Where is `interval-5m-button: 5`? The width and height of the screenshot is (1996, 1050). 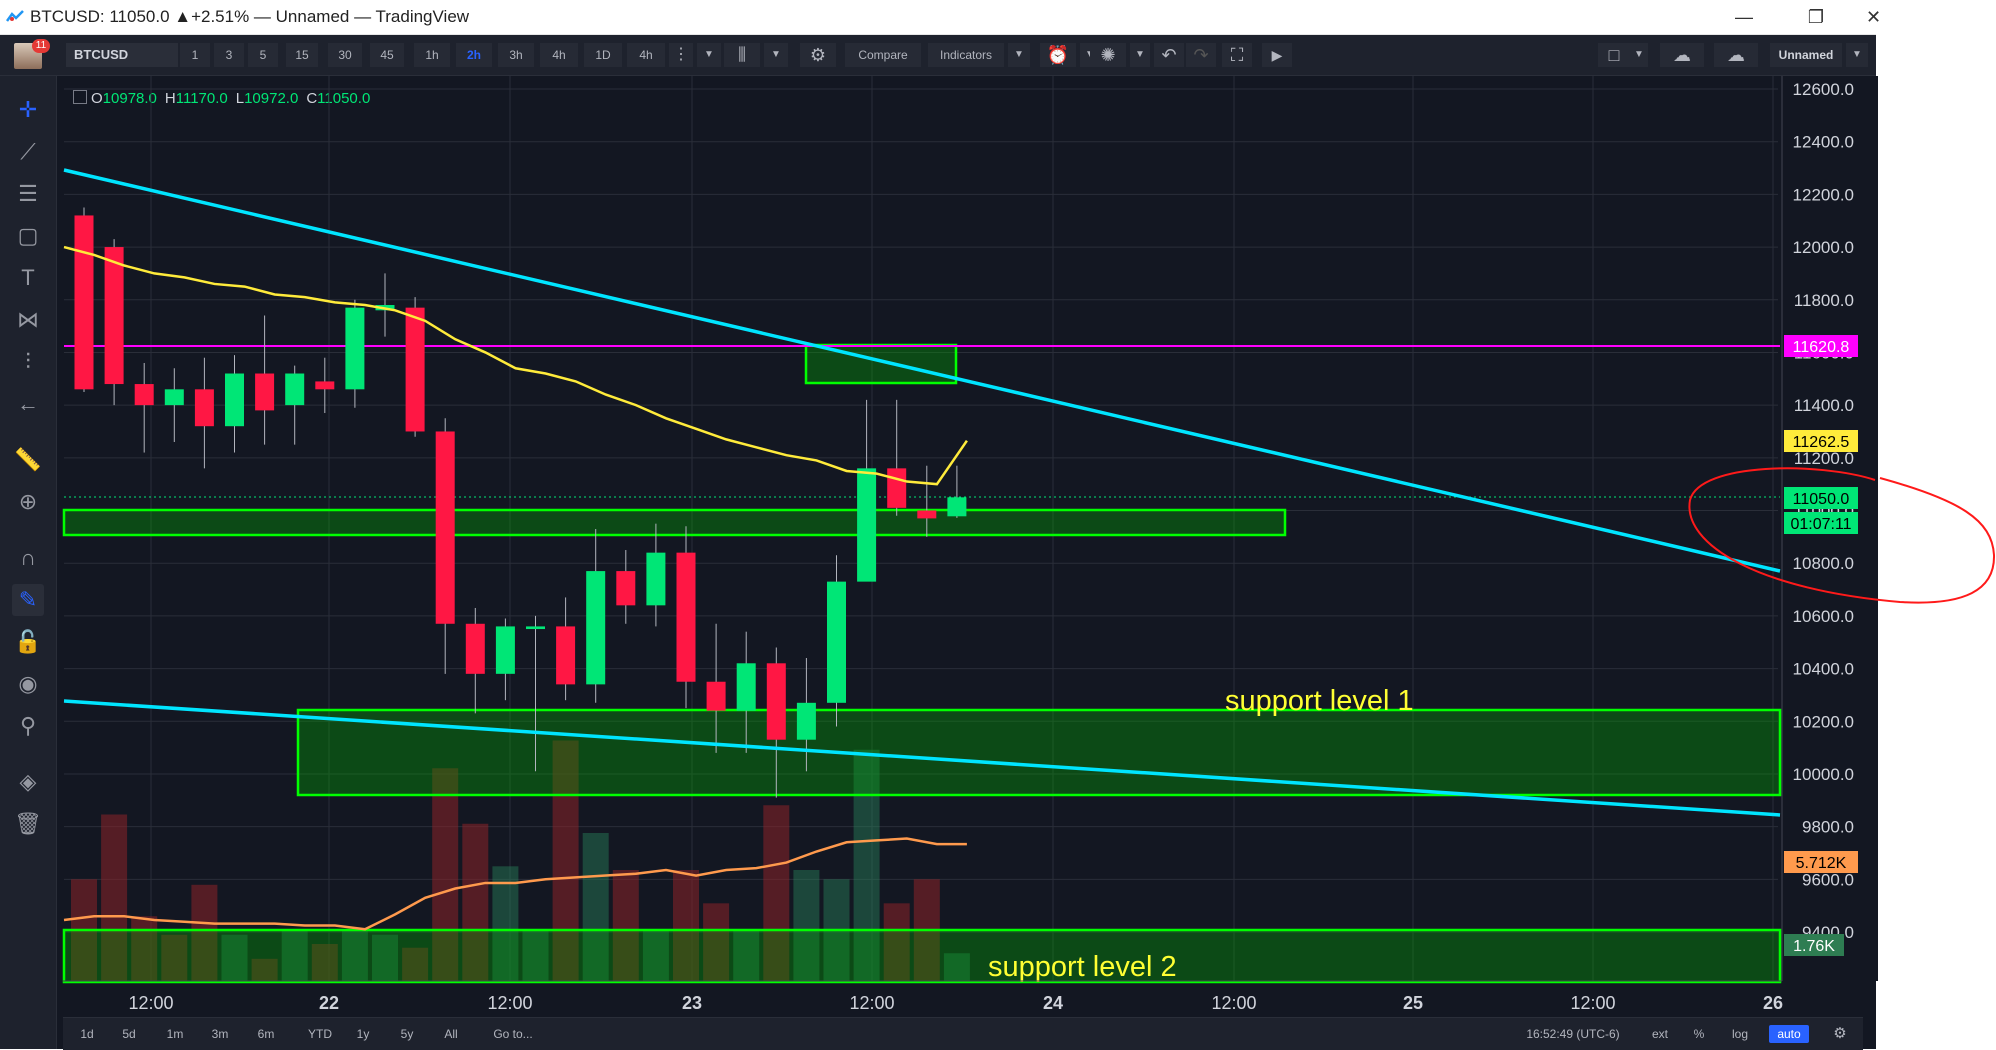
interval-5m-button: 5 is located at coordinates (263, 55).